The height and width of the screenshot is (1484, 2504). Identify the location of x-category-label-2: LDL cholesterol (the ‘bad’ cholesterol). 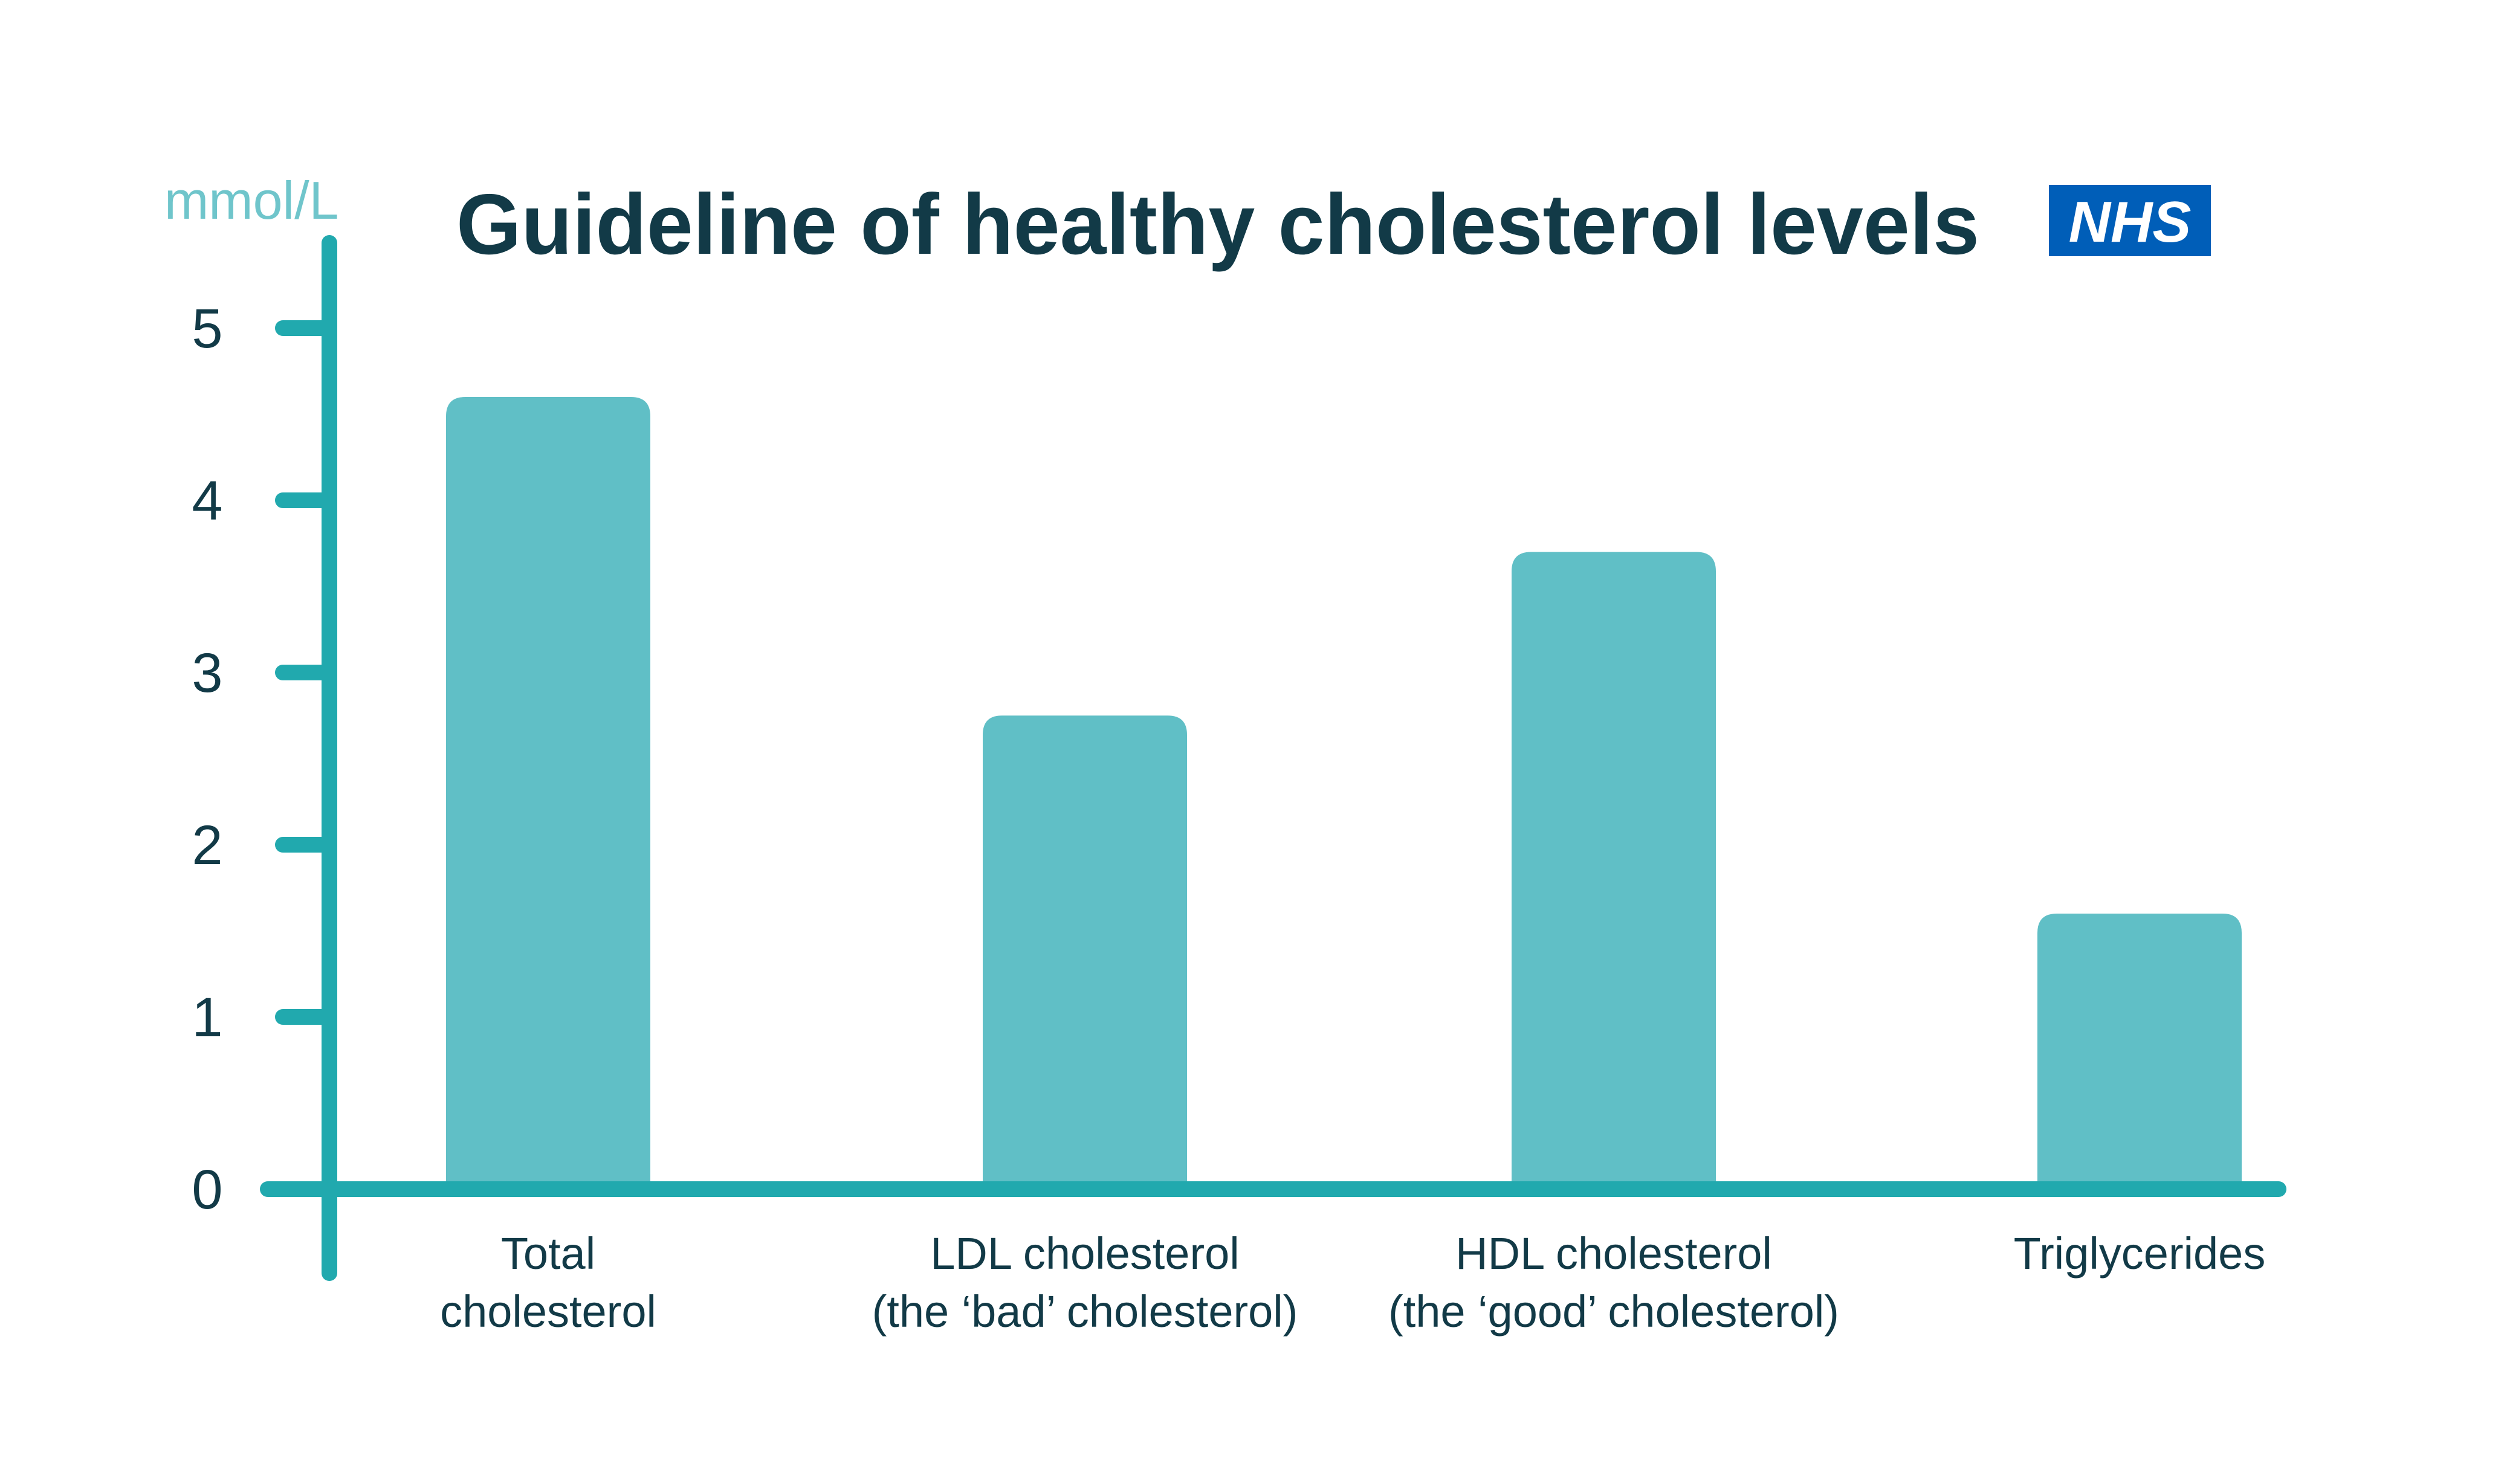
(1085, 1282).